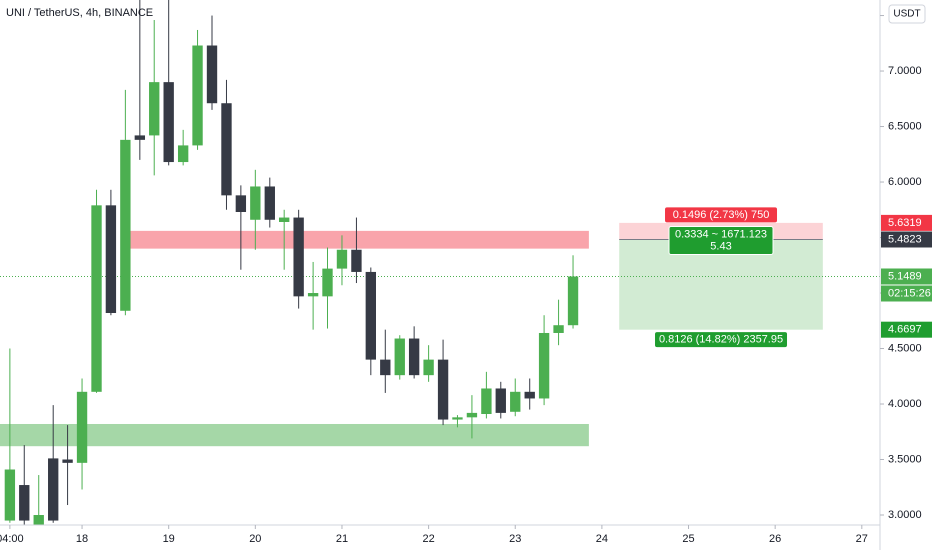  I want to click on target-label-box, so click(721, 340).